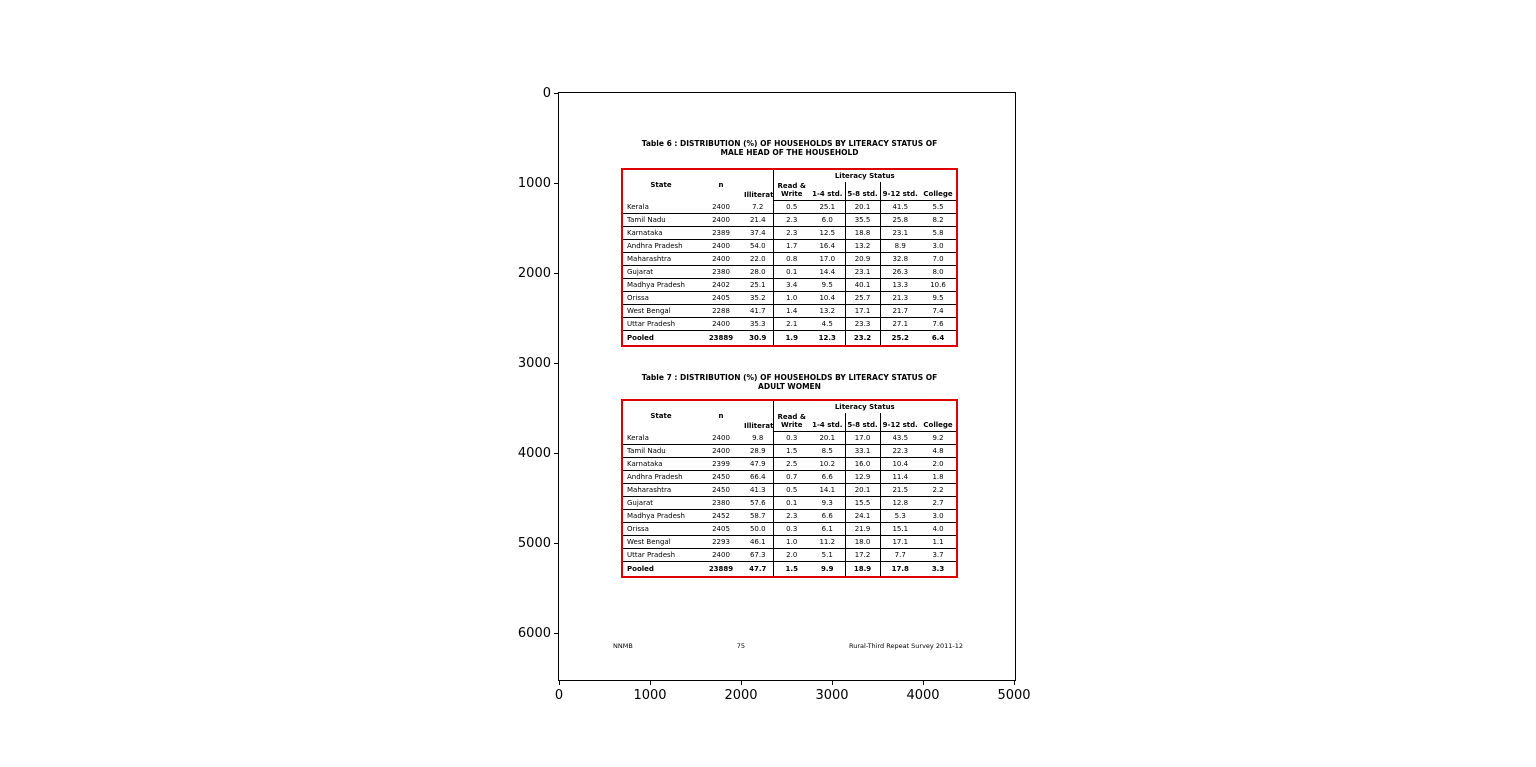 The image size is (1536, 767). Describe the element at coordinates (828, 529) in the screenshot. I see `value-cell: 6.1` at that location.